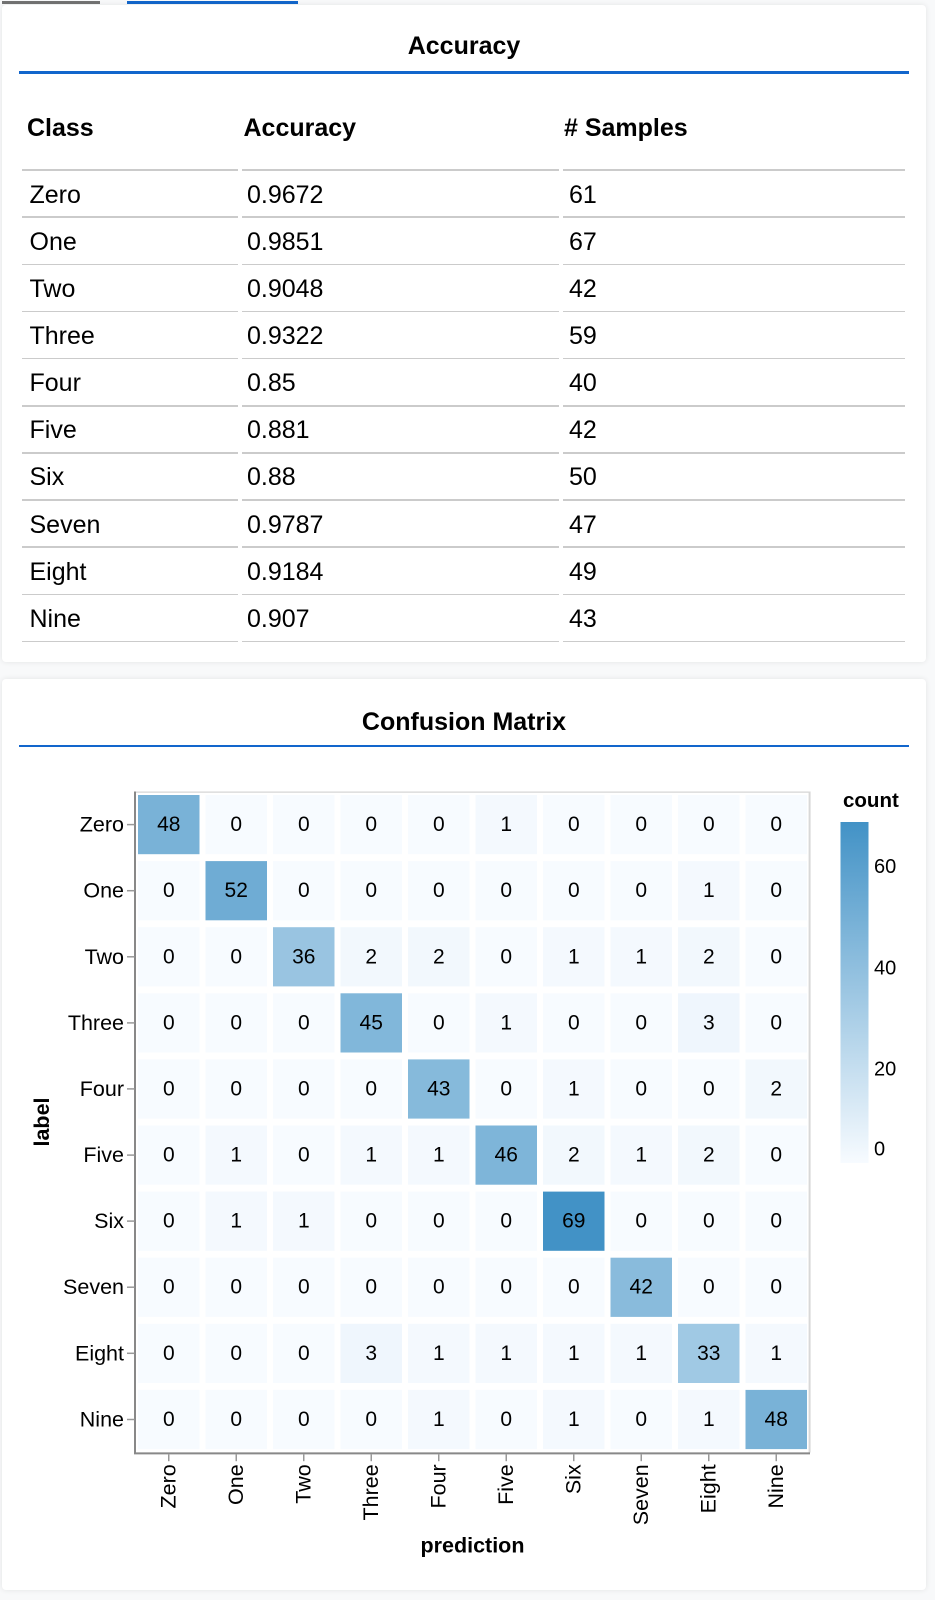 Image resolution: width=935 pixels, height=1600 pixels. Describe the element at coordinates (102, 1089) in the screenshot. I see `svg-text: Four` at that location.